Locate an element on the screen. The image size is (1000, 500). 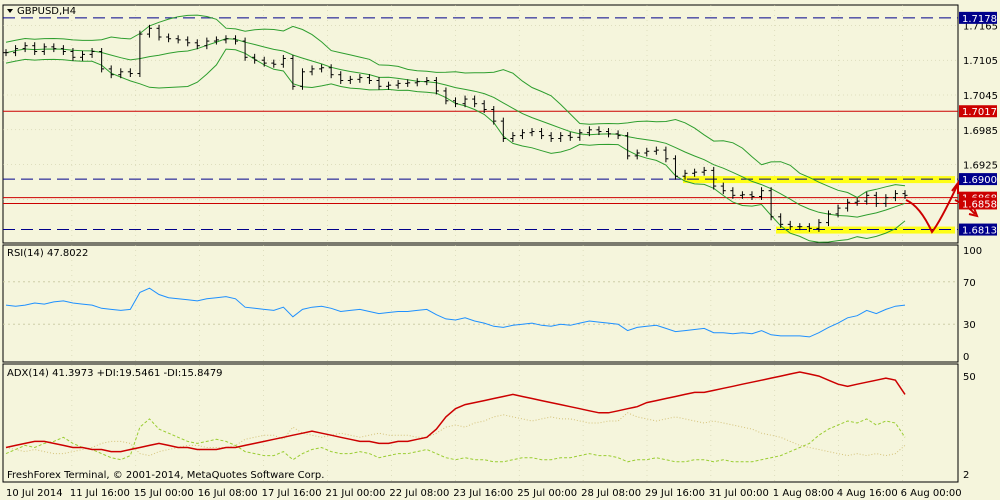
price-tag-label: 1.6900 is located at coordinates (979, 180).